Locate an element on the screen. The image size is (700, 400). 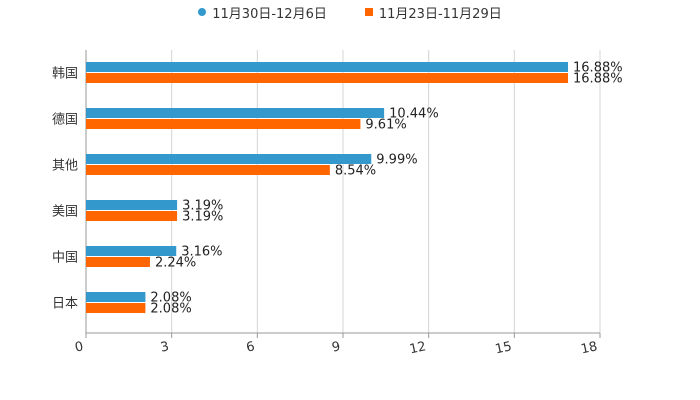
legend-item-series-2: 11月23日-11月29日 is located at coordinates (433, 12).